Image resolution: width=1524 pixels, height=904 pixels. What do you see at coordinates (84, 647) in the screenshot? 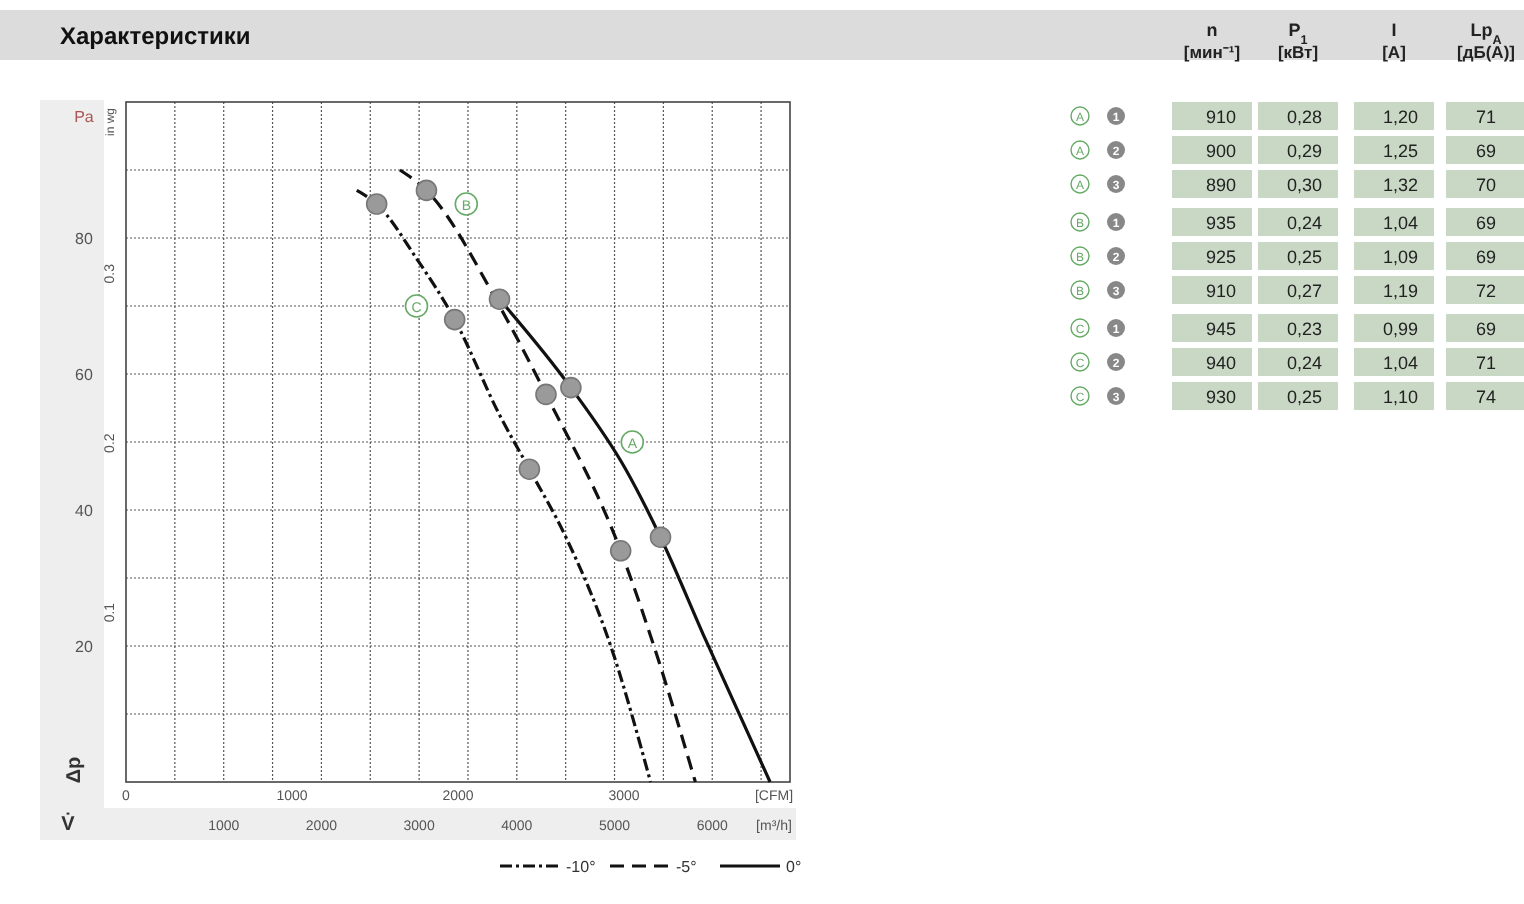
I see `y-tick-label: 20` at bounding box center [84, 647].